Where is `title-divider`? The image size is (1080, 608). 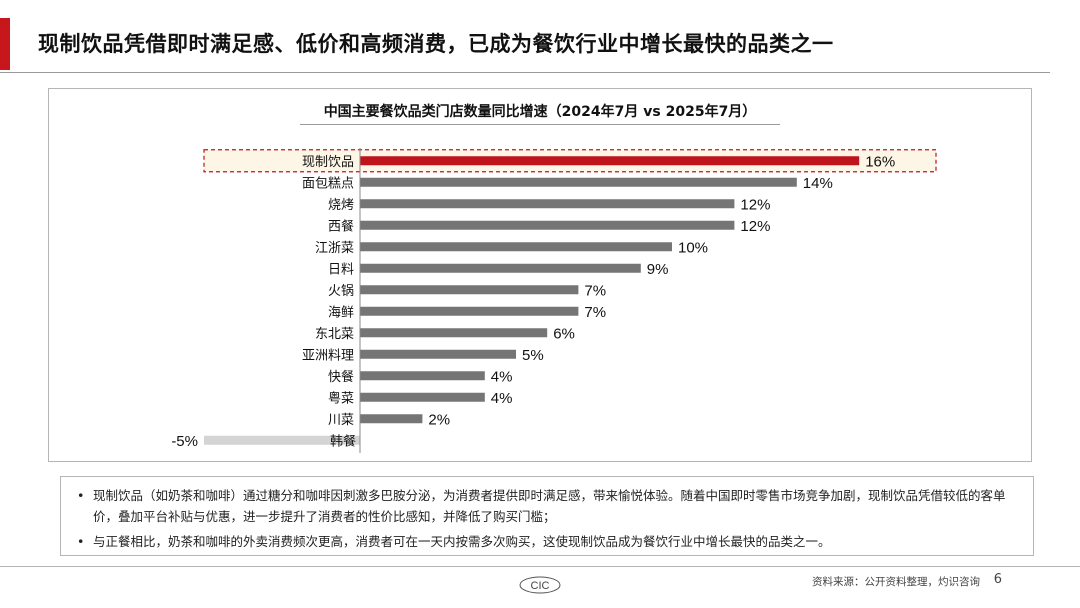 title-divider is located at coordinates (525, 72).